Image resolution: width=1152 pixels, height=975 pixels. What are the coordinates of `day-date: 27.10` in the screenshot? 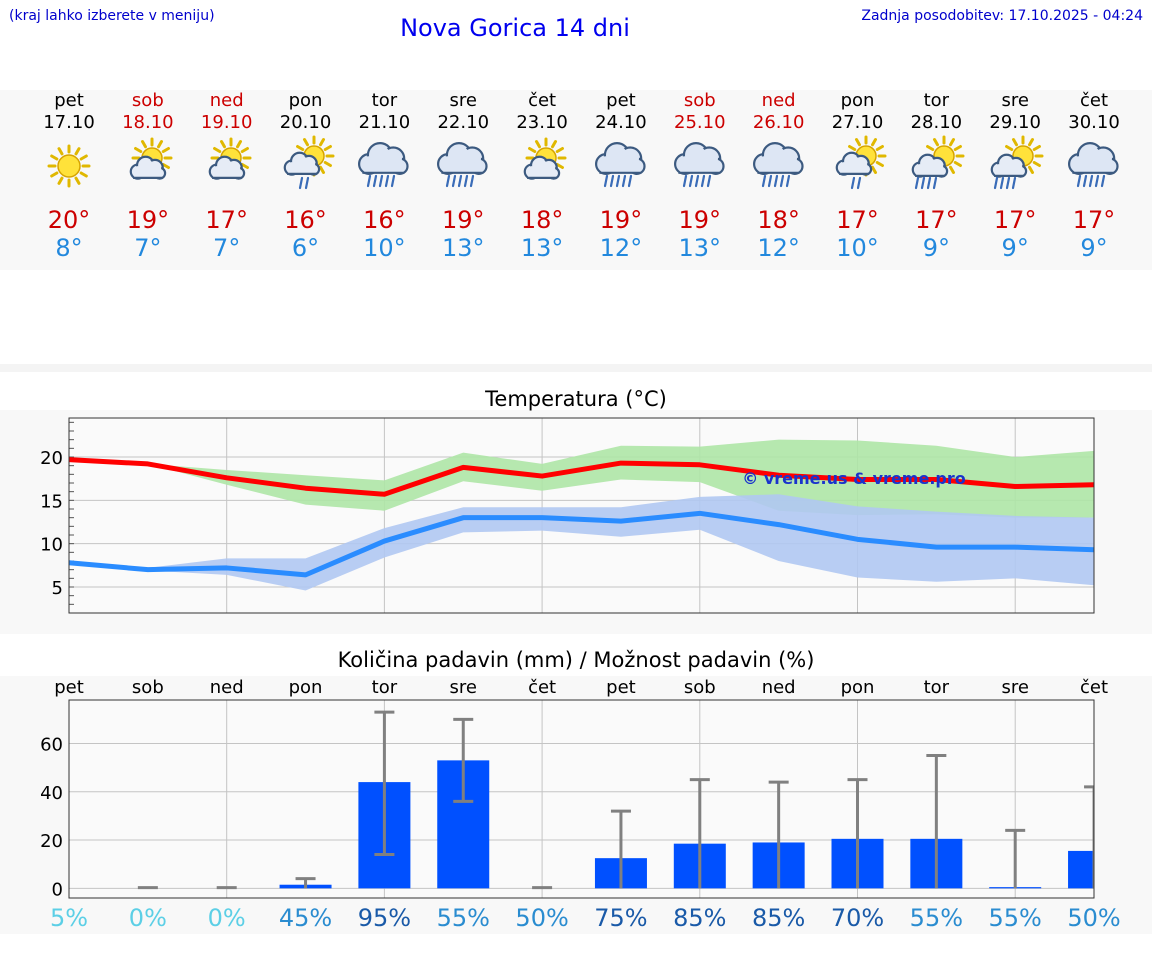 It's located at (857, 122).